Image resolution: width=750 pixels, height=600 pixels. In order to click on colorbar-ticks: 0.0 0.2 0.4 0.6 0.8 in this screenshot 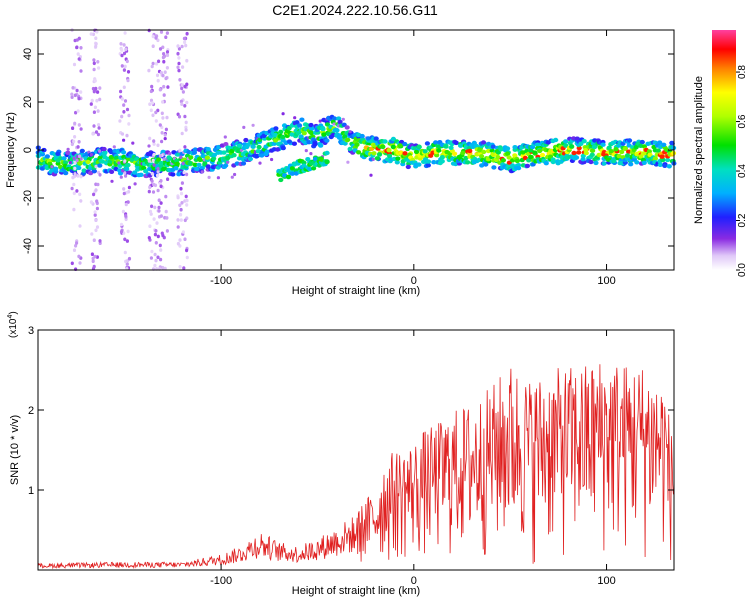, I will do `click(742, 171)`.